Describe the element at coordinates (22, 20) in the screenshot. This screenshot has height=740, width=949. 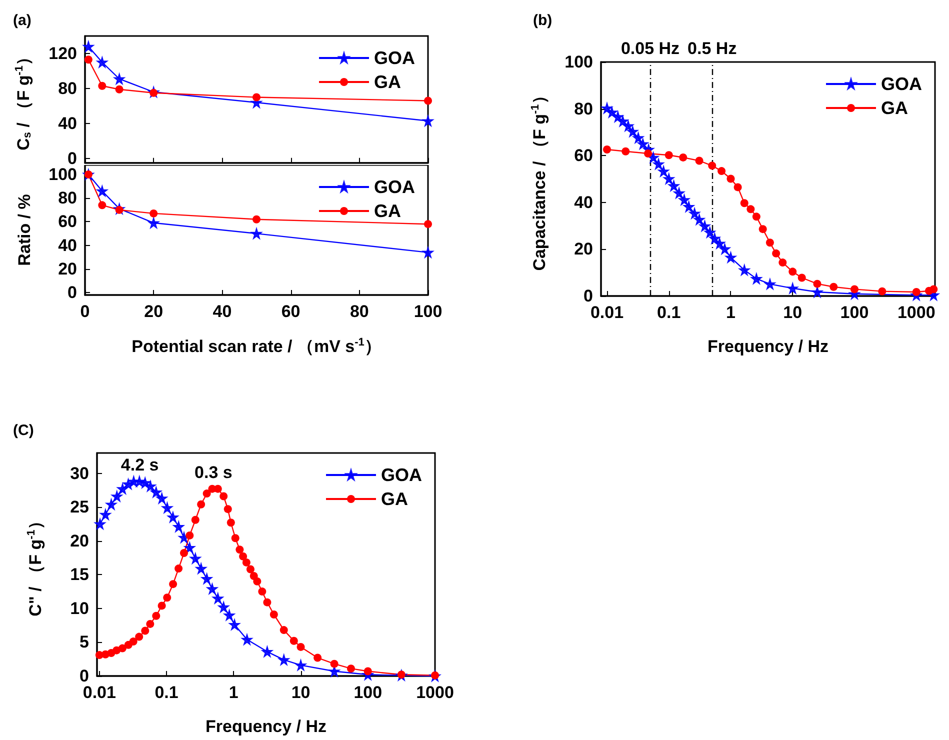
I see `chart-title: (a)` at that location.